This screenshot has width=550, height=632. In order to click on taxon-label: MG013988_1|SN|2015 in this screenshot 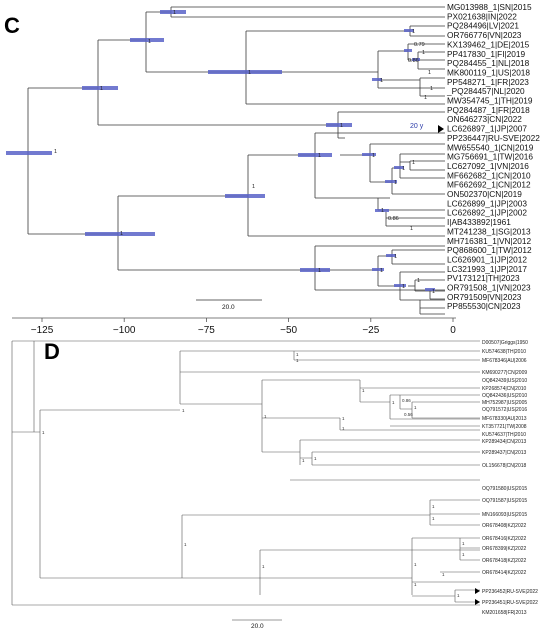, I will do `click(489, 7)`.